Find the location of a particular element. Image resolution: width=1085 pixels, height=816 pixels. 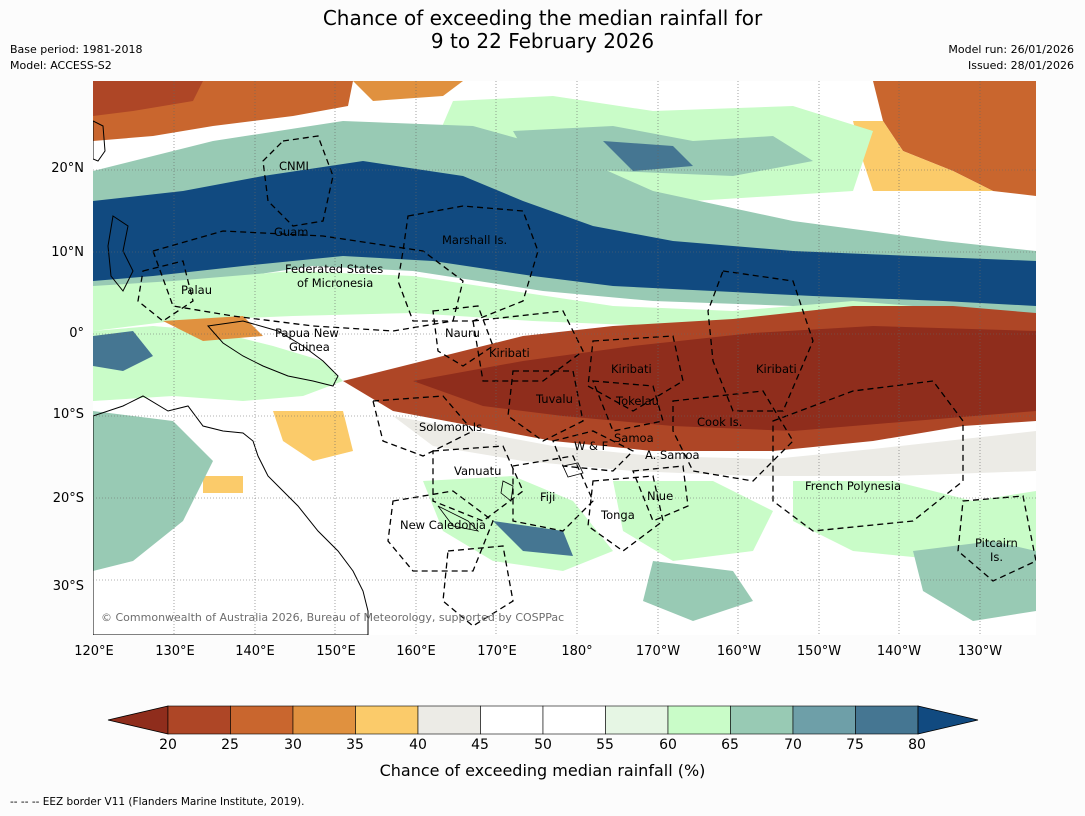

colorbar-tick: 35 is located at coordinates (355, 745).